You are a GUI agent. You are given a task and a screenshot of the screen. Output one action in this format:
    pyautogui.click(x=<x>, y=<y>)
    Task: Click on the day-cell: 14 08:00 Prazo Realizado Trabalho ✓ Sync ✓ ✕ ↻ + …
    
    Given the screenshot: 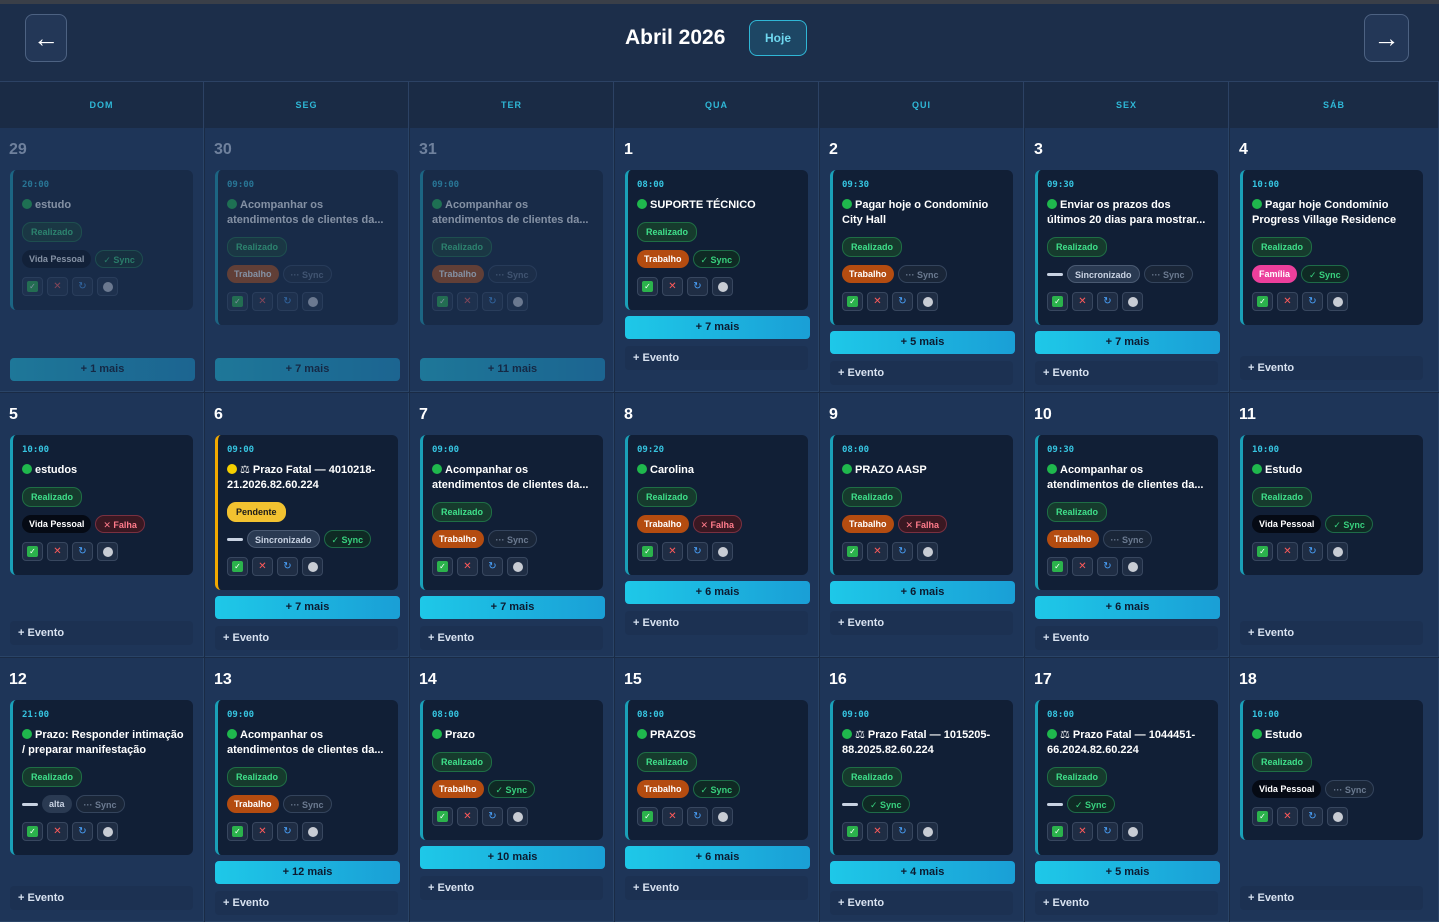 What is the action you would take?
    pyautogui.click(x=512, y=790)
    